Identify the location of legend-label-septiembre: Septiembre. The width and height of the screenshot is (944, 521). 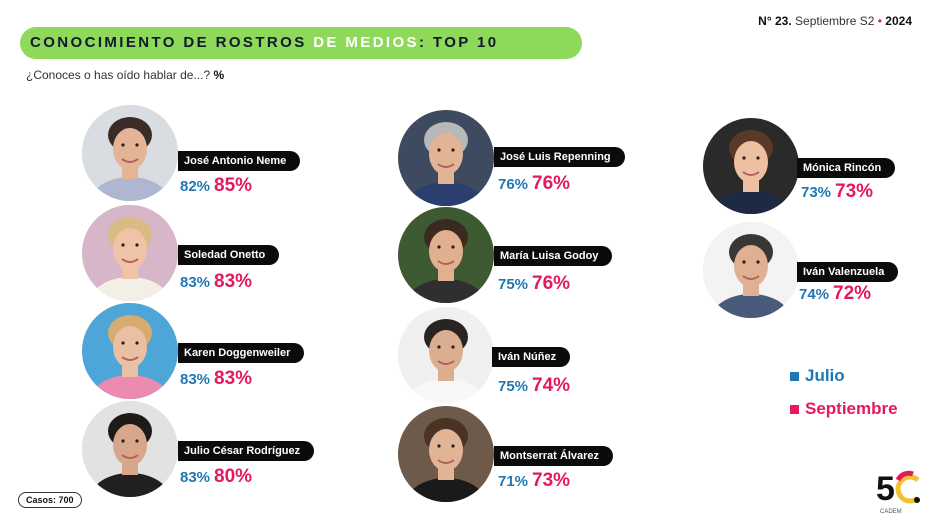
(851, 408).